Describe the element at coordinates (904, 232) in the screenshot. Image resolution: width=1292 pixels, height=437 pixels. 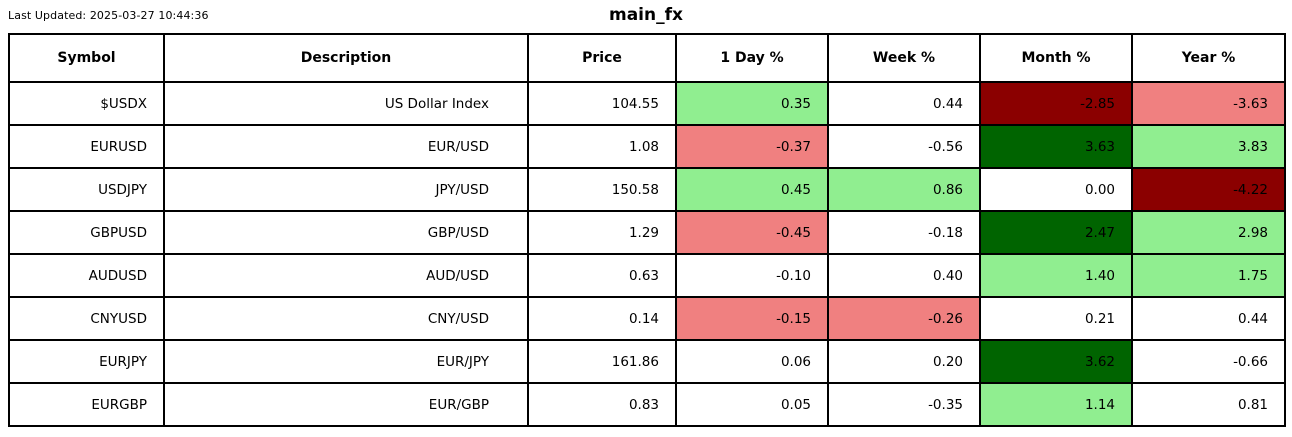
I see `week-change-cell: -0.18` at that location.